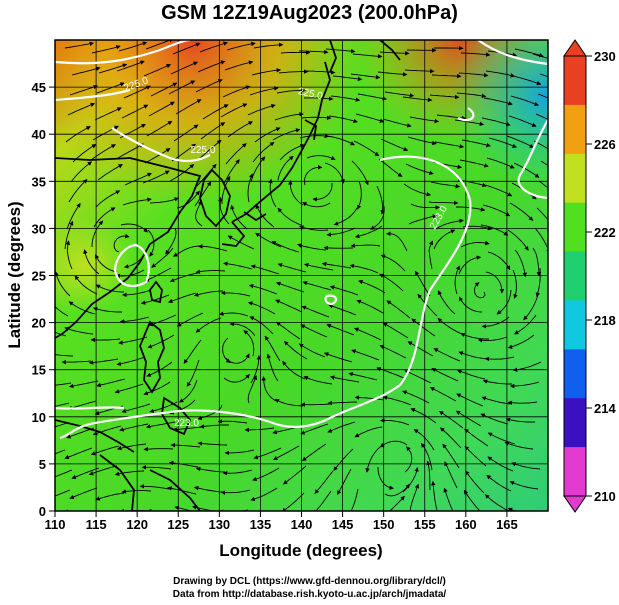 The image size is (619, 605). I want to click on x-tick-label: 125, so click(178, 524).